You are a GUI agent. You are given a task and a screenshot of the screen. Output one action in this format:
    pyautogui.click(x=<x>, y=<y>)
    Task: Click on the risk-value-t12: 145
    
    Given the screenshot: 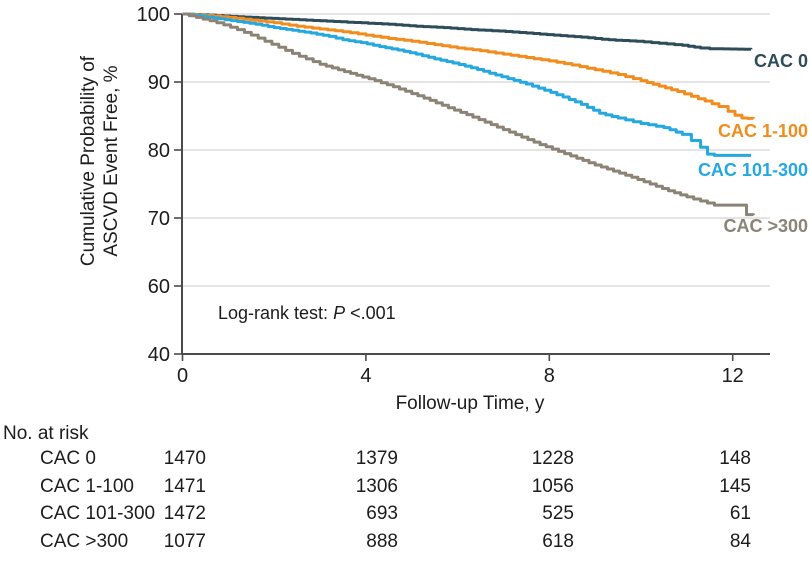 What is the action you would take?
    pyautogui.click(x=735, y=486)
    